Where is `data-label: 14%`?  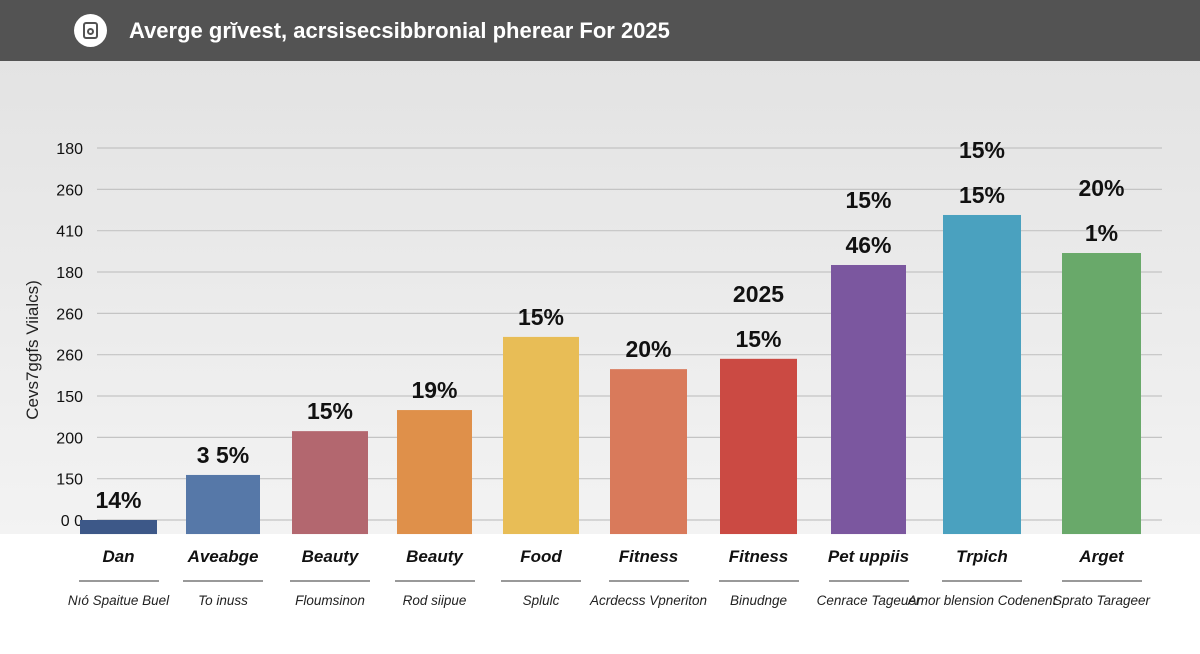 data-label: 14% is located at coordinates (118, 500).